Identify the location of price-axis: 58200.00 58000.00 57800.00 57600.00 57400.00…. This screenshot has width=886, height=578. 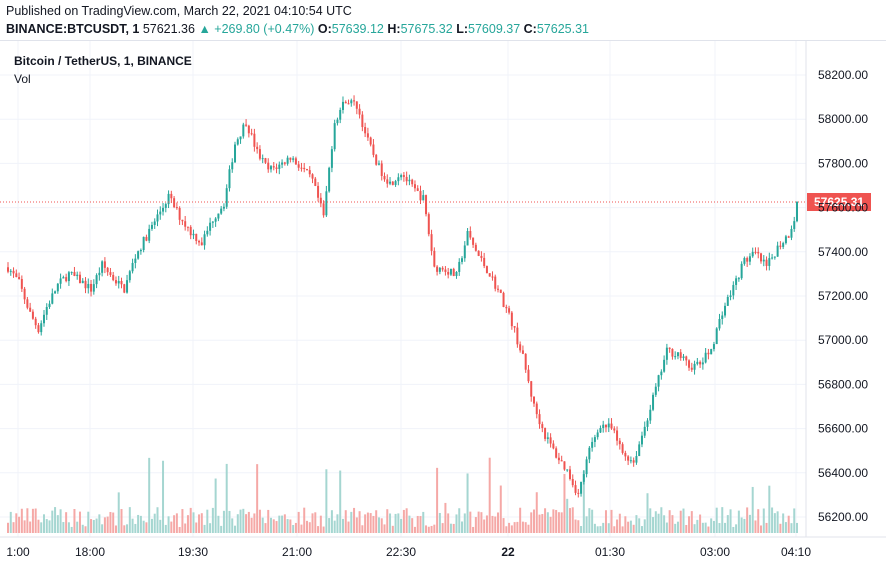
(836, 289).